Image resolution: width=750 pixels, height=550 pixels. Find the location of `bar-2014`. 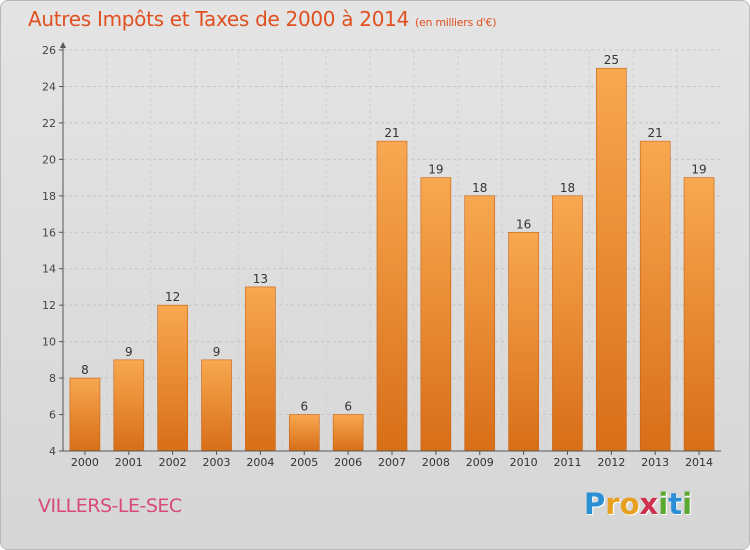

bar-2014 is located at coordinates (699, 314).